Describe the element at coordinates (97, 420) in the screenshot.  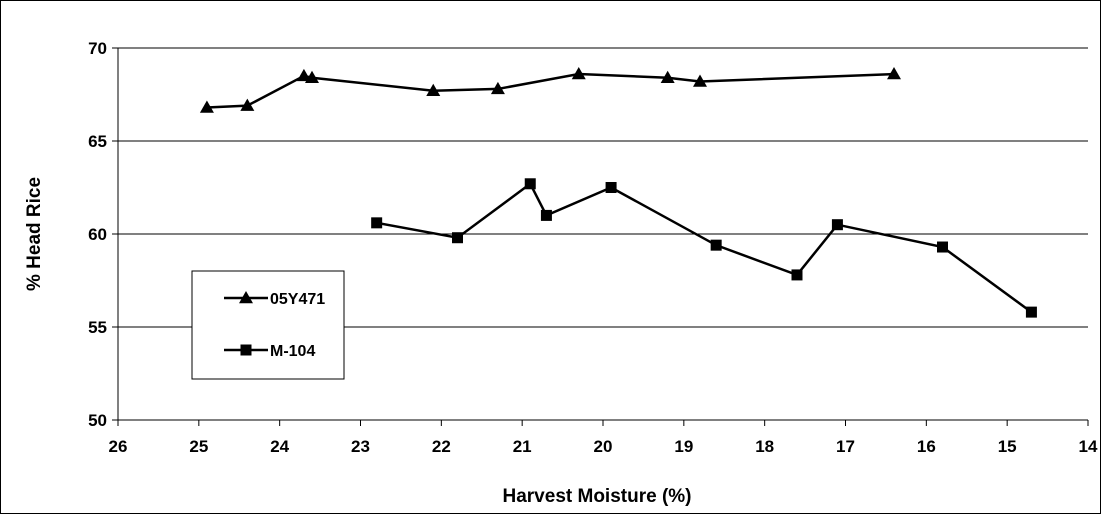
I see `y-tick-label: 50` at that location.